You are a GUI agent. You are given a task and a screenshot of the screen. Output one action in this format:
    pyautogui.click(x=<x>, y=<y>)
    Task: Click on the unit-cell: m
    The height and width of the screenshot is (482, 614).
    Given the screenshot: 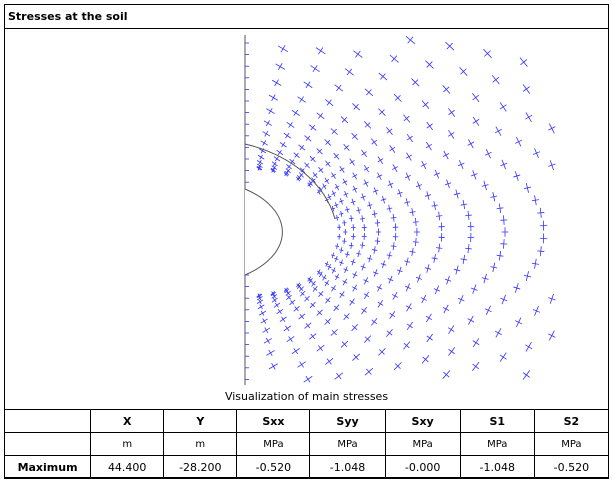 What is the action you would take?
    pyautogui.click(x=127, y=444)
    